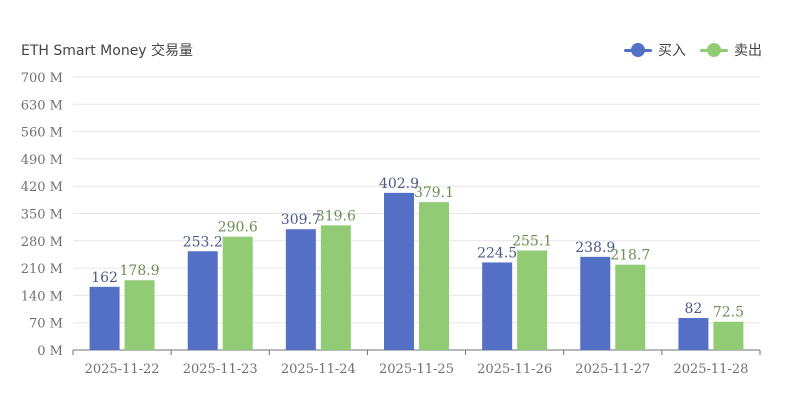  Describe the element at coordinates (203, 242) in the screenshot. I see `data-label: 253.2` at that location.